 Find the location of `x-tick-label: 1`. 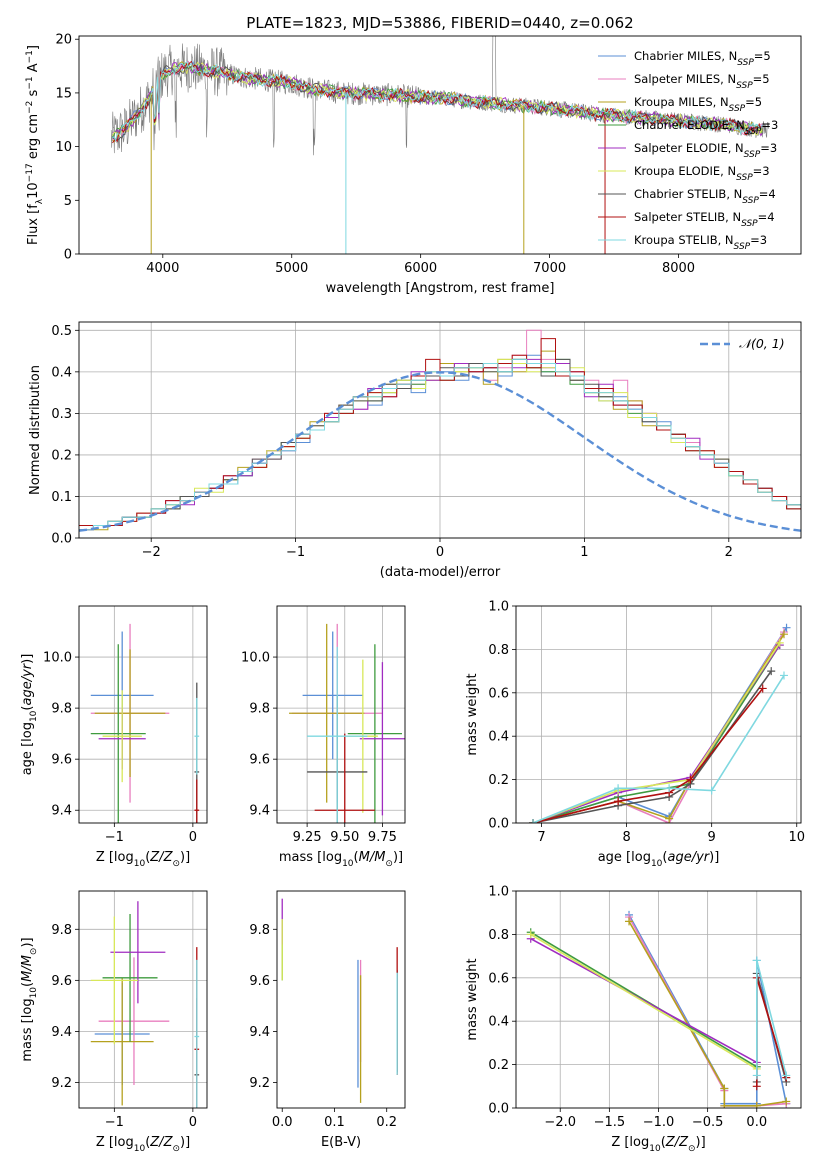

x-tick-label: 1 is located at coordinates (584, 552).